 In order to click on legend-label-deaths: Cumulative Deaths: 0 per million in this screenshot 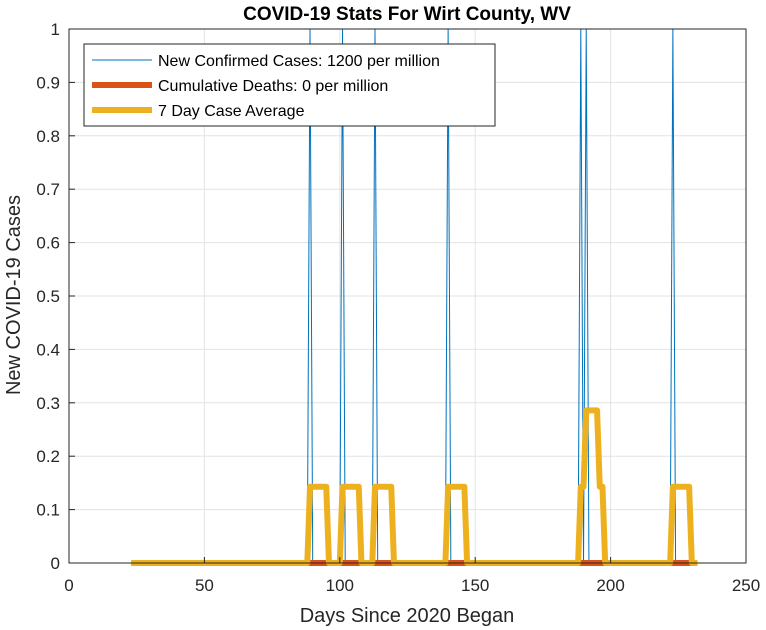, I will do `click(273, 86)`.